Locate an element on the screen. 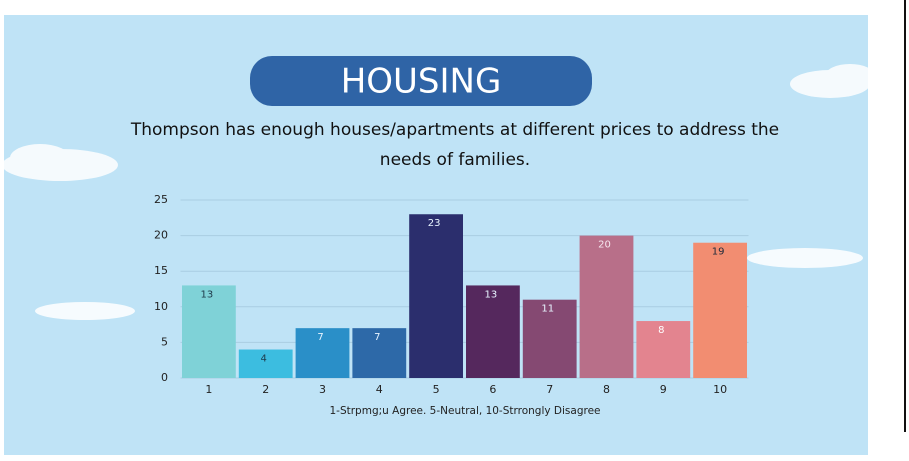 This screenshot has height=461, width=909. value-label: 4 is located at coordinates (264, 359).